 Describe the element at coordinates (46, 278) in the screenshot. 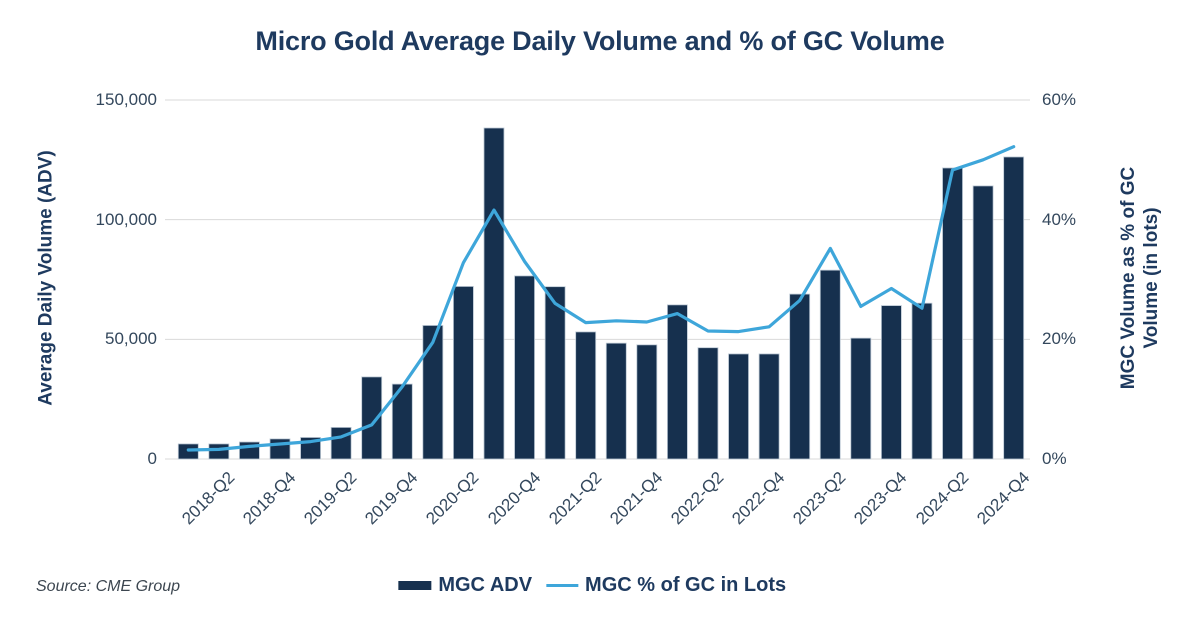

I see `left-axis-title: Average Daily Volume (ADV)` at that location.